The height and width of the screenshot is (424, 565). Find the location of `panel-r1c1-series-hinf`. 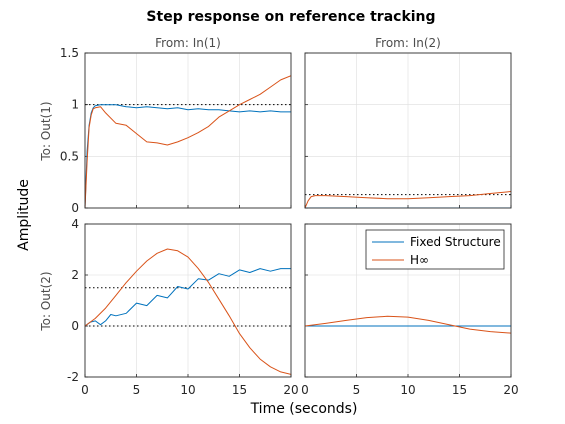

panel-r1c1-series-hinf is located at coordinates (188, 141).